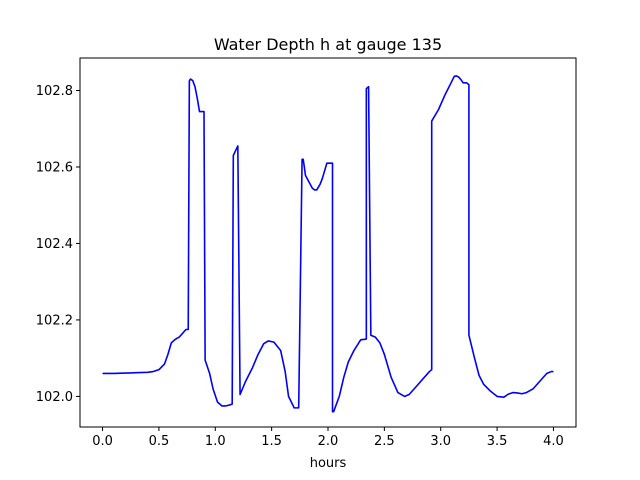 The width and height of the screenshot is (640, 480). Describe the element at coordinates (328, 441) in the screenshot. I see `x-tick-label: 2.0` at that location.